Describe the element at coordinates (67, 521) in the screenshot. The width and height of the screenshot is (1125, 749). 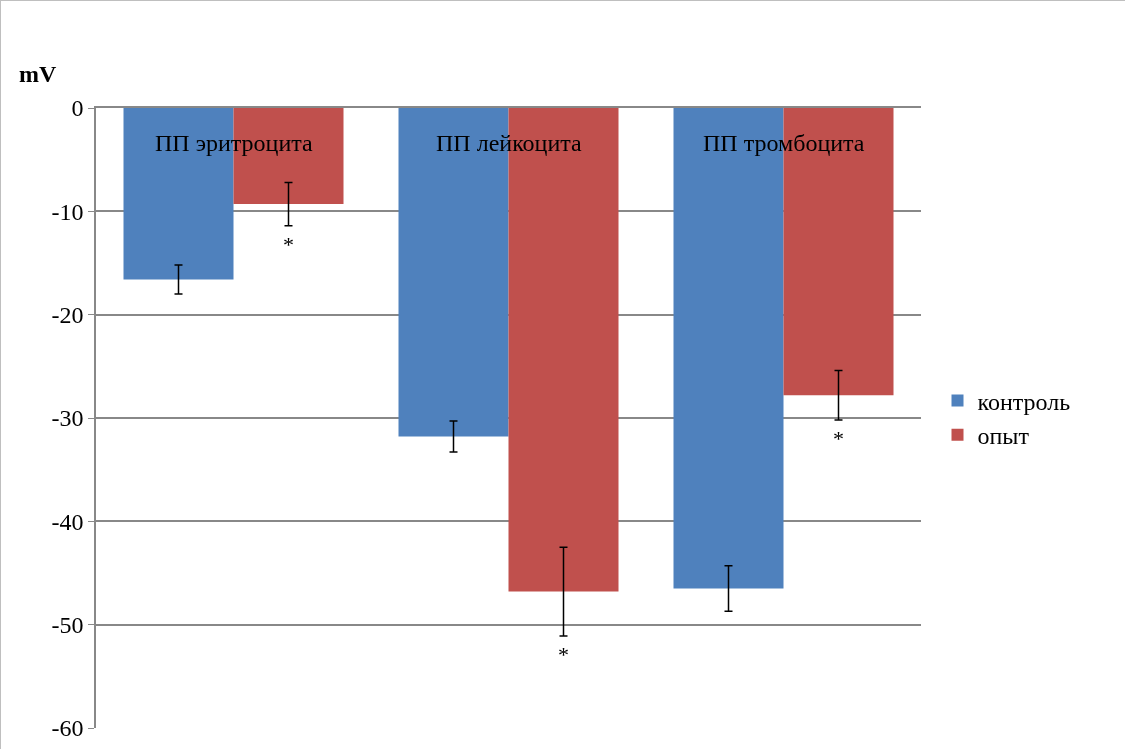
I see `y-tick-label: -40` at that location.